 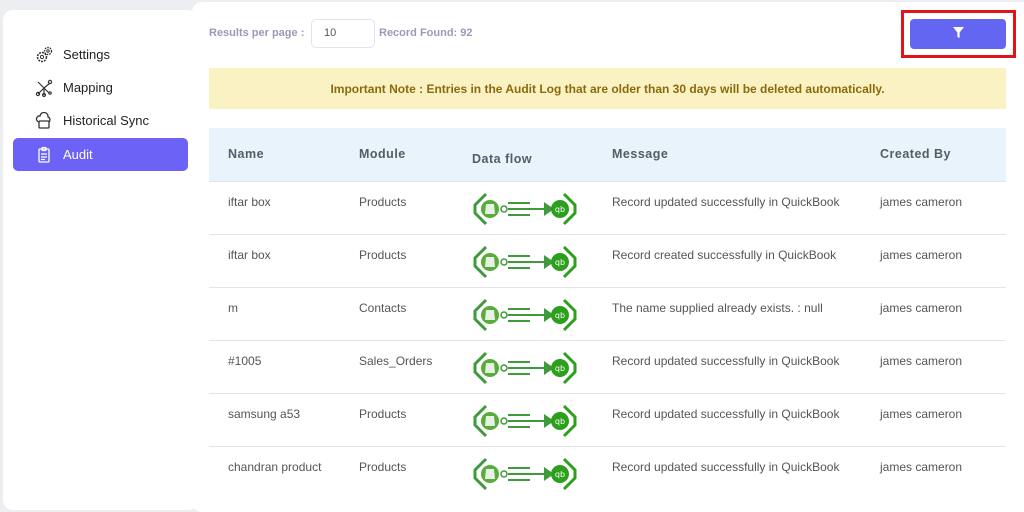 I want to click on filter-button, so click(x=958, y=34).